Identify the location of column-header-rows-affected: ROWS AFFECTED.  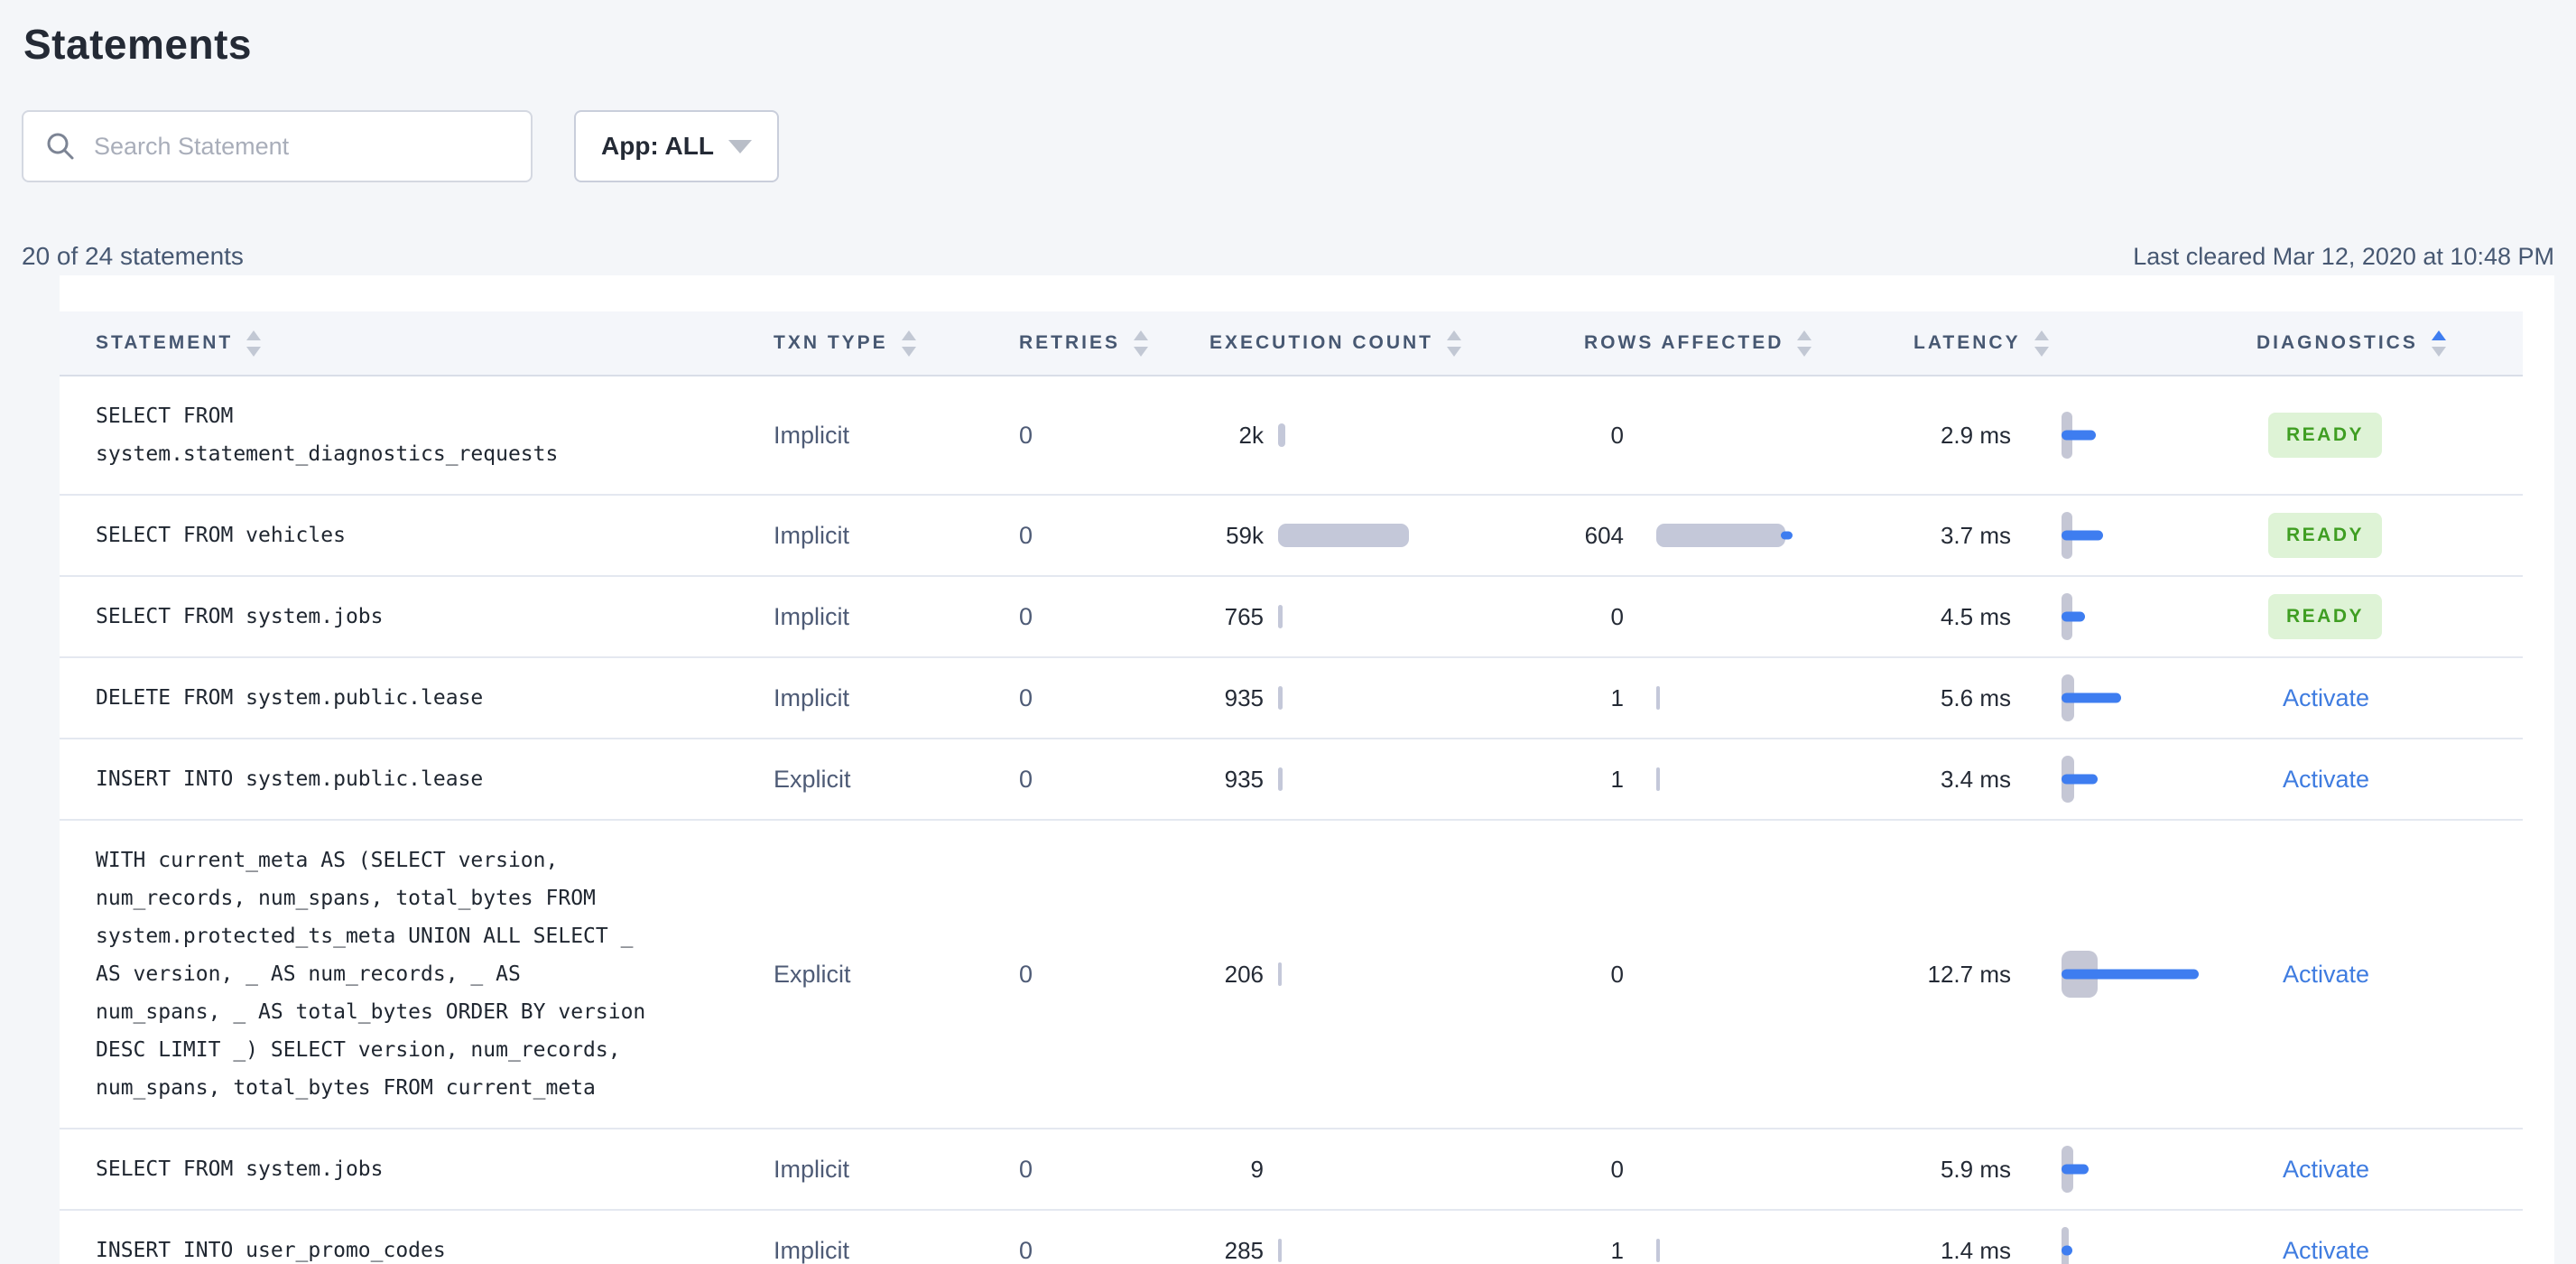
(1748, 343).